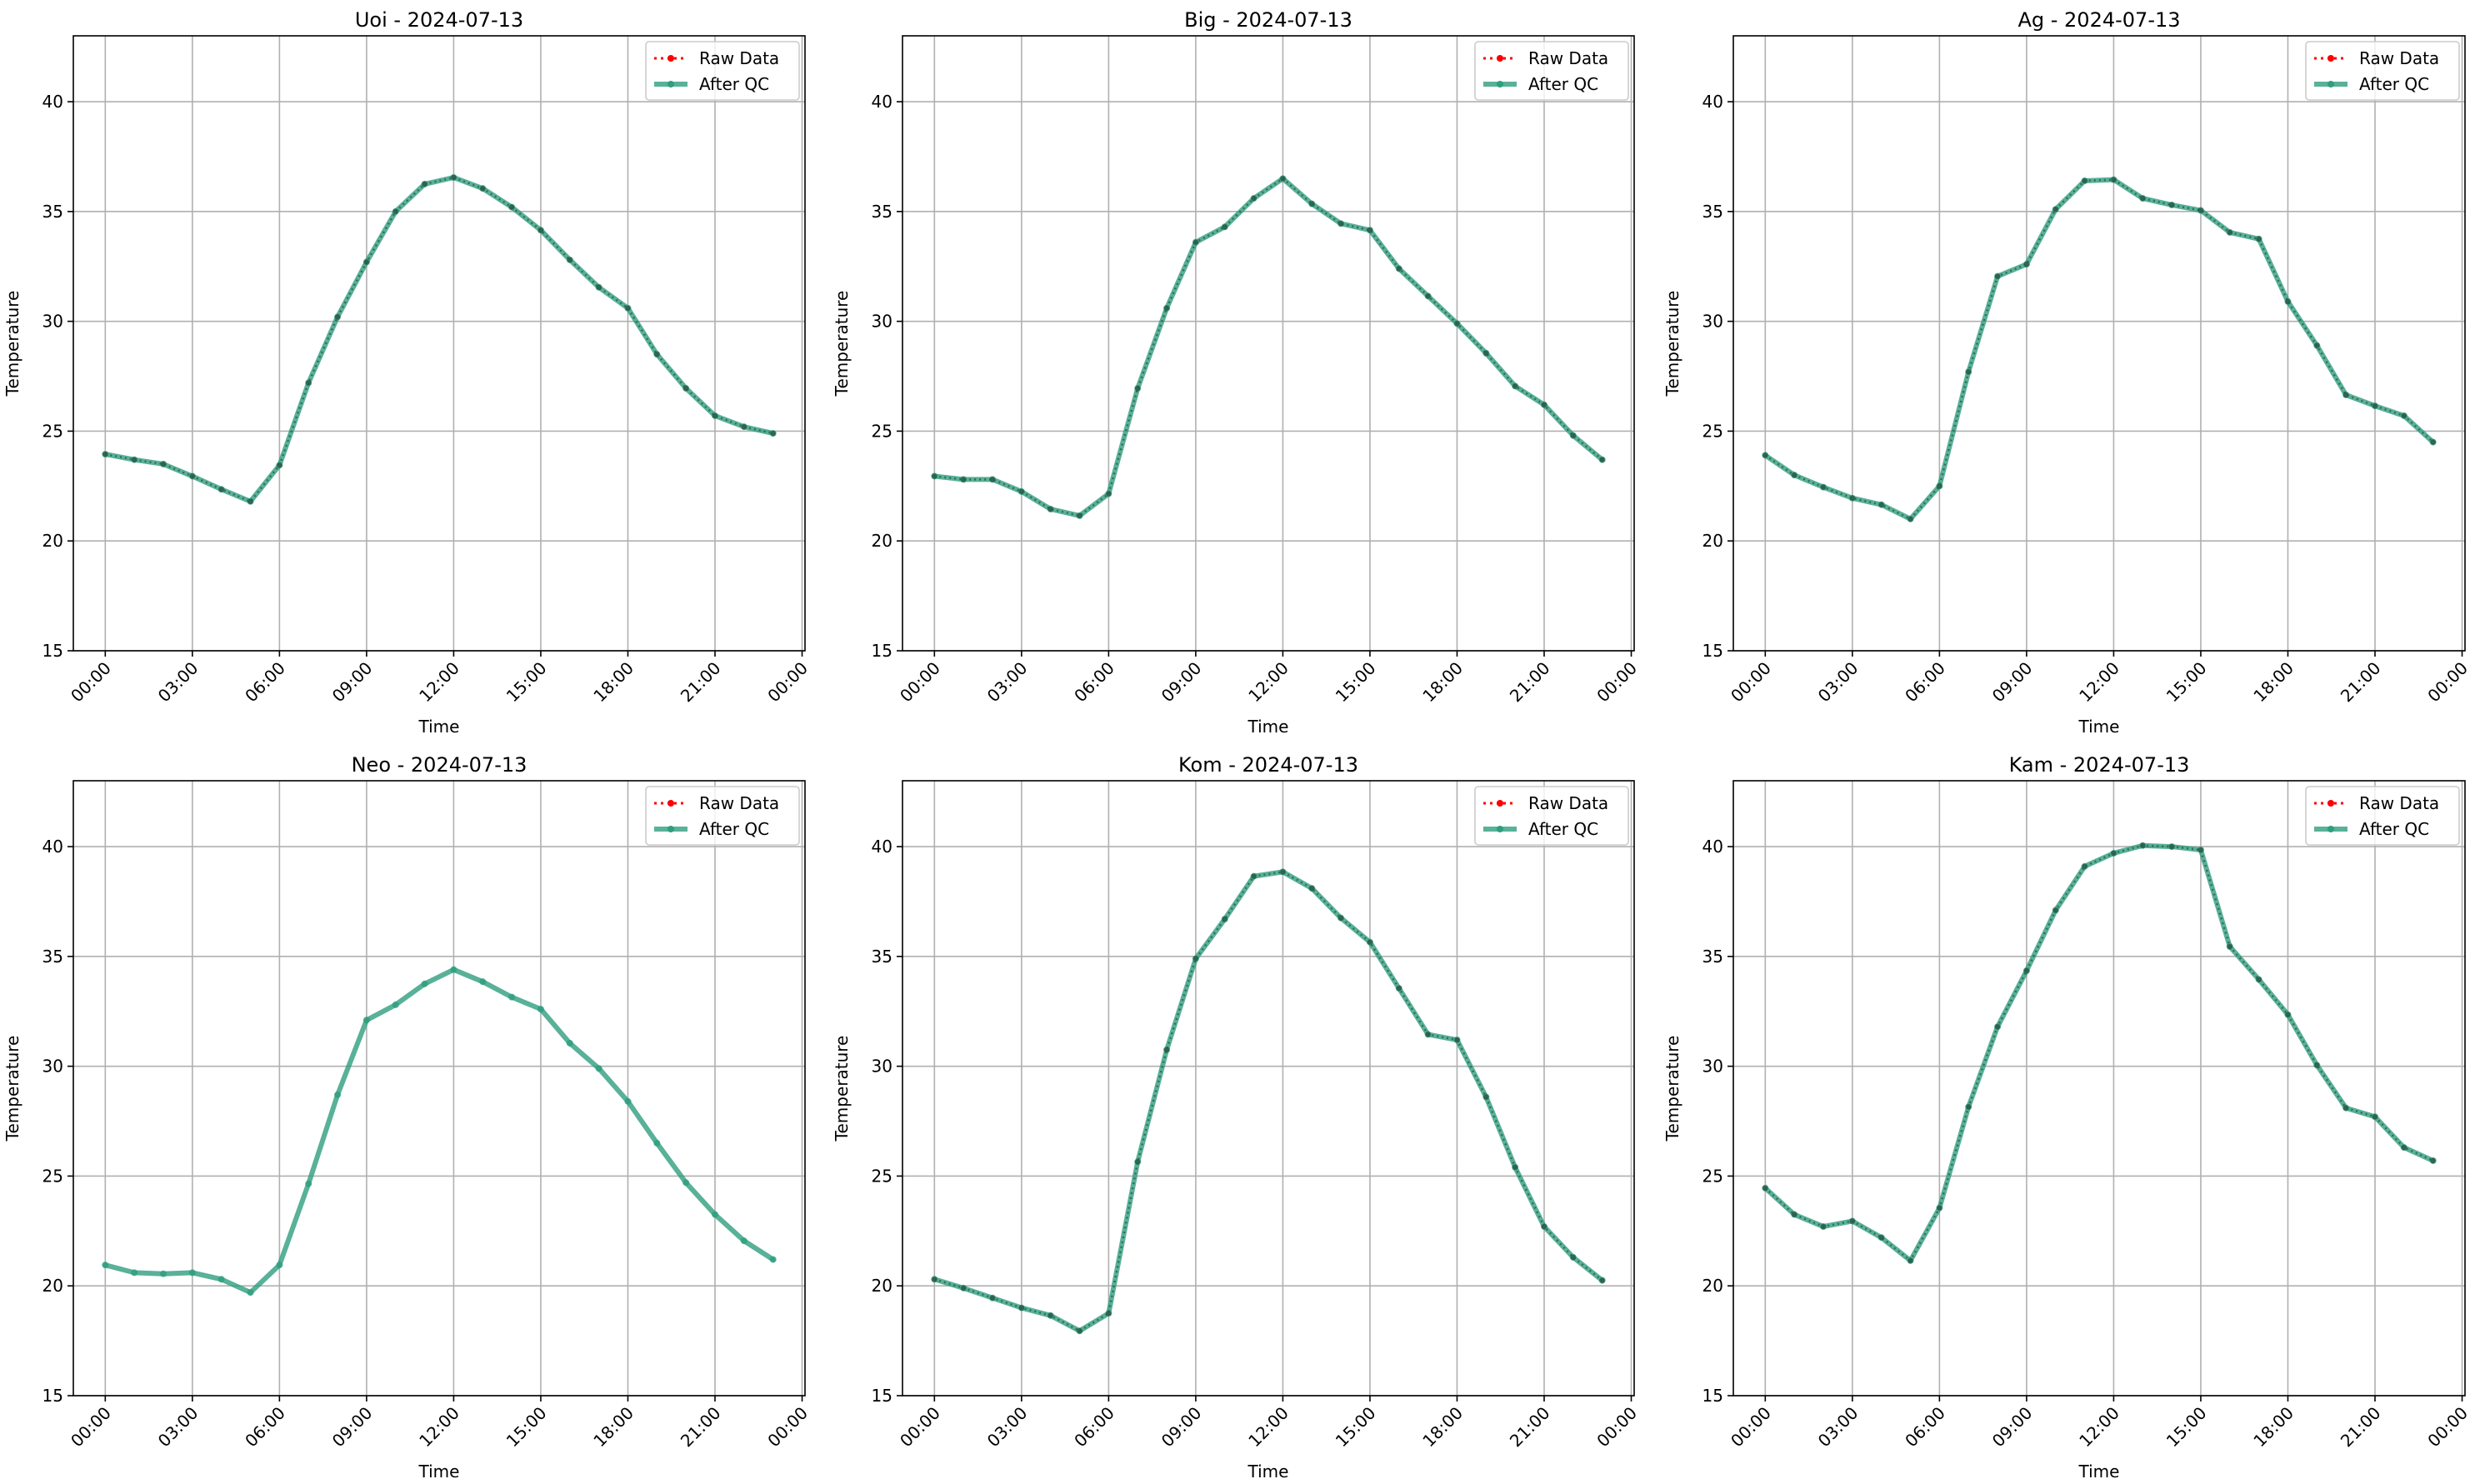 The width and height of the screenshot is (2485, 1484). What do you see at coordinates (2012, 682) in the screenshot?
I see `x-tick-label: 09:00` at bounding box center [2012, 682].